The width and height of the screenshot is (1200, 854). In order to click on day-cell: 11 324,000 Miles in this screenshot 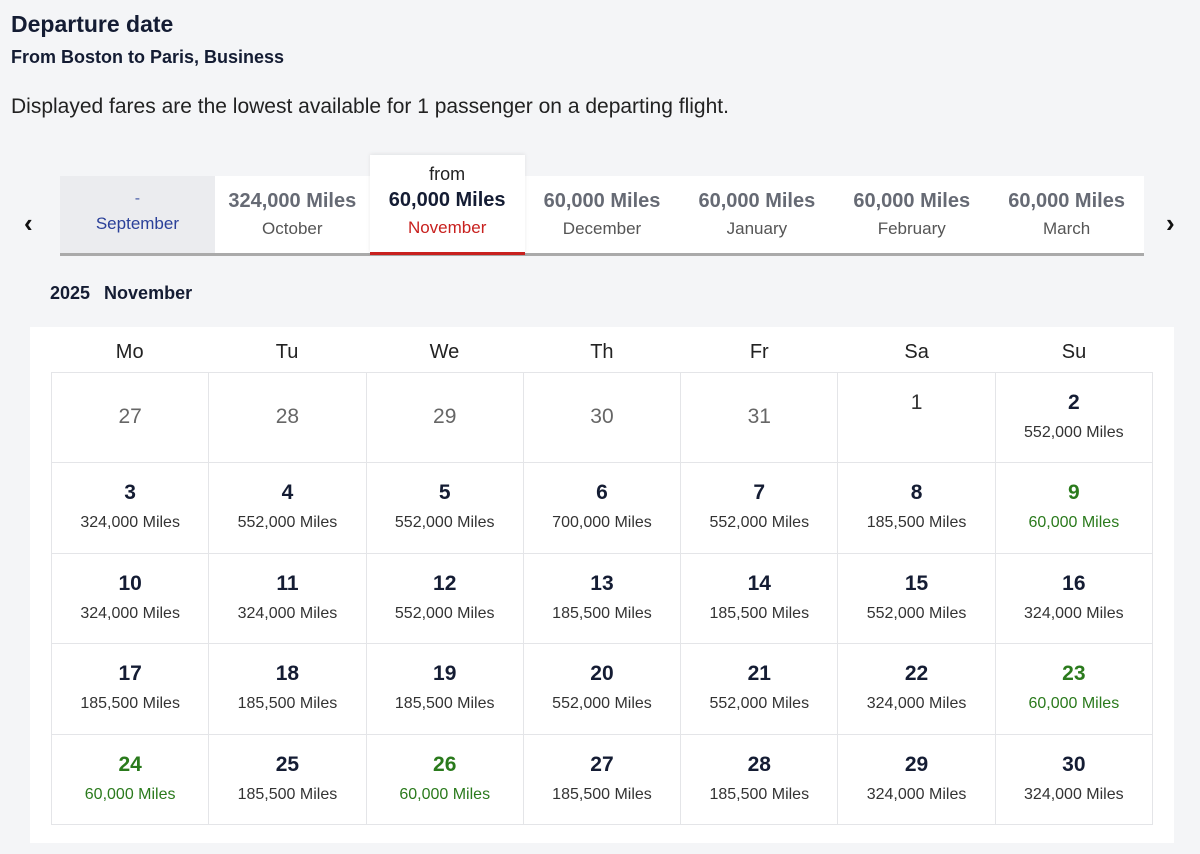, I will do `click(288, 599)`.